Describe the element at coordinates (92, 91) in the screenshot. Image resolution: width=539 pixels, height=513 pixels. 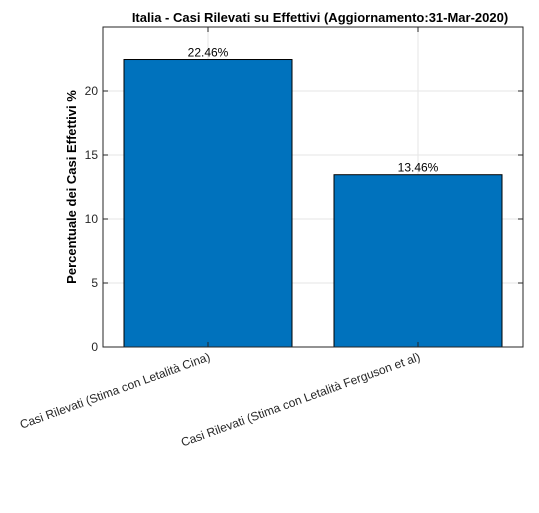
I see `y-tick-label: 20` at that location.